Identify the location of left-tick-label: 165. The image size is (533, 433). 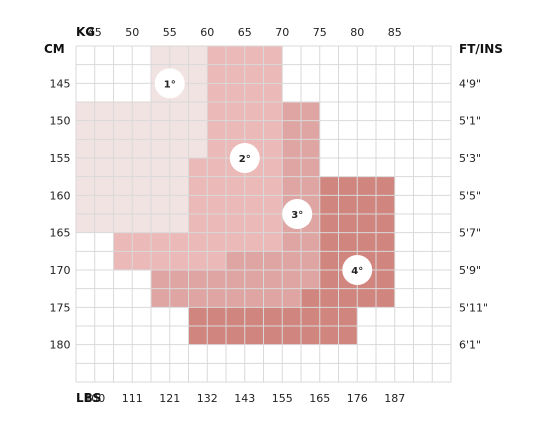
(60, 233).